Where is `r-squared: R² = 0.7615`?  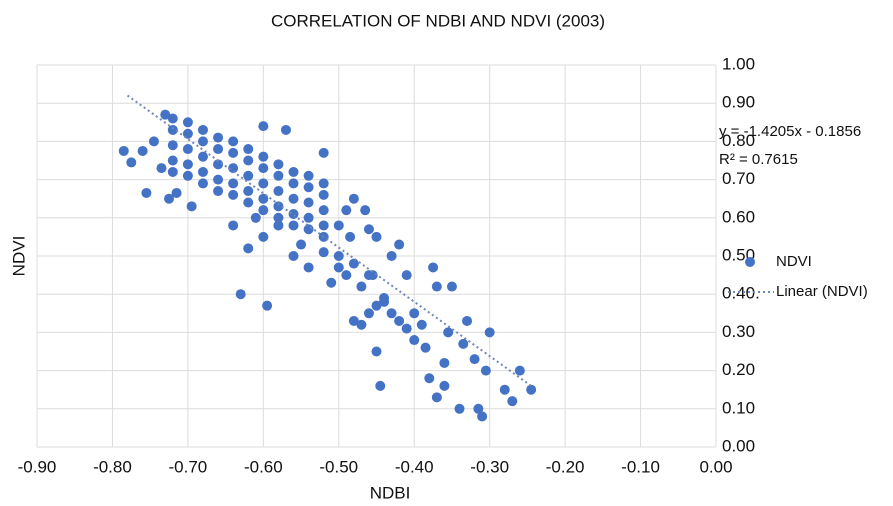
r-squared: R² = 0.7615 is located at coordinates (758, 159).